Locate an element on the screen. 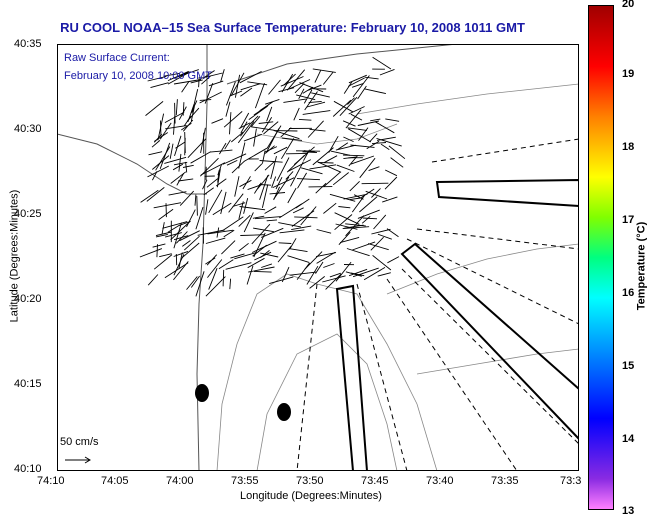  buoy-marker is located at coordinates (284, 412).